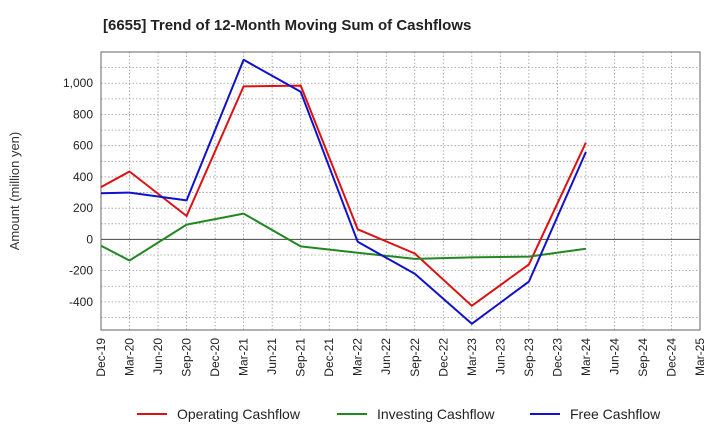 The image size is (720, 440). I want to click on x-tick-label: Mar-21, so click(244, 357).